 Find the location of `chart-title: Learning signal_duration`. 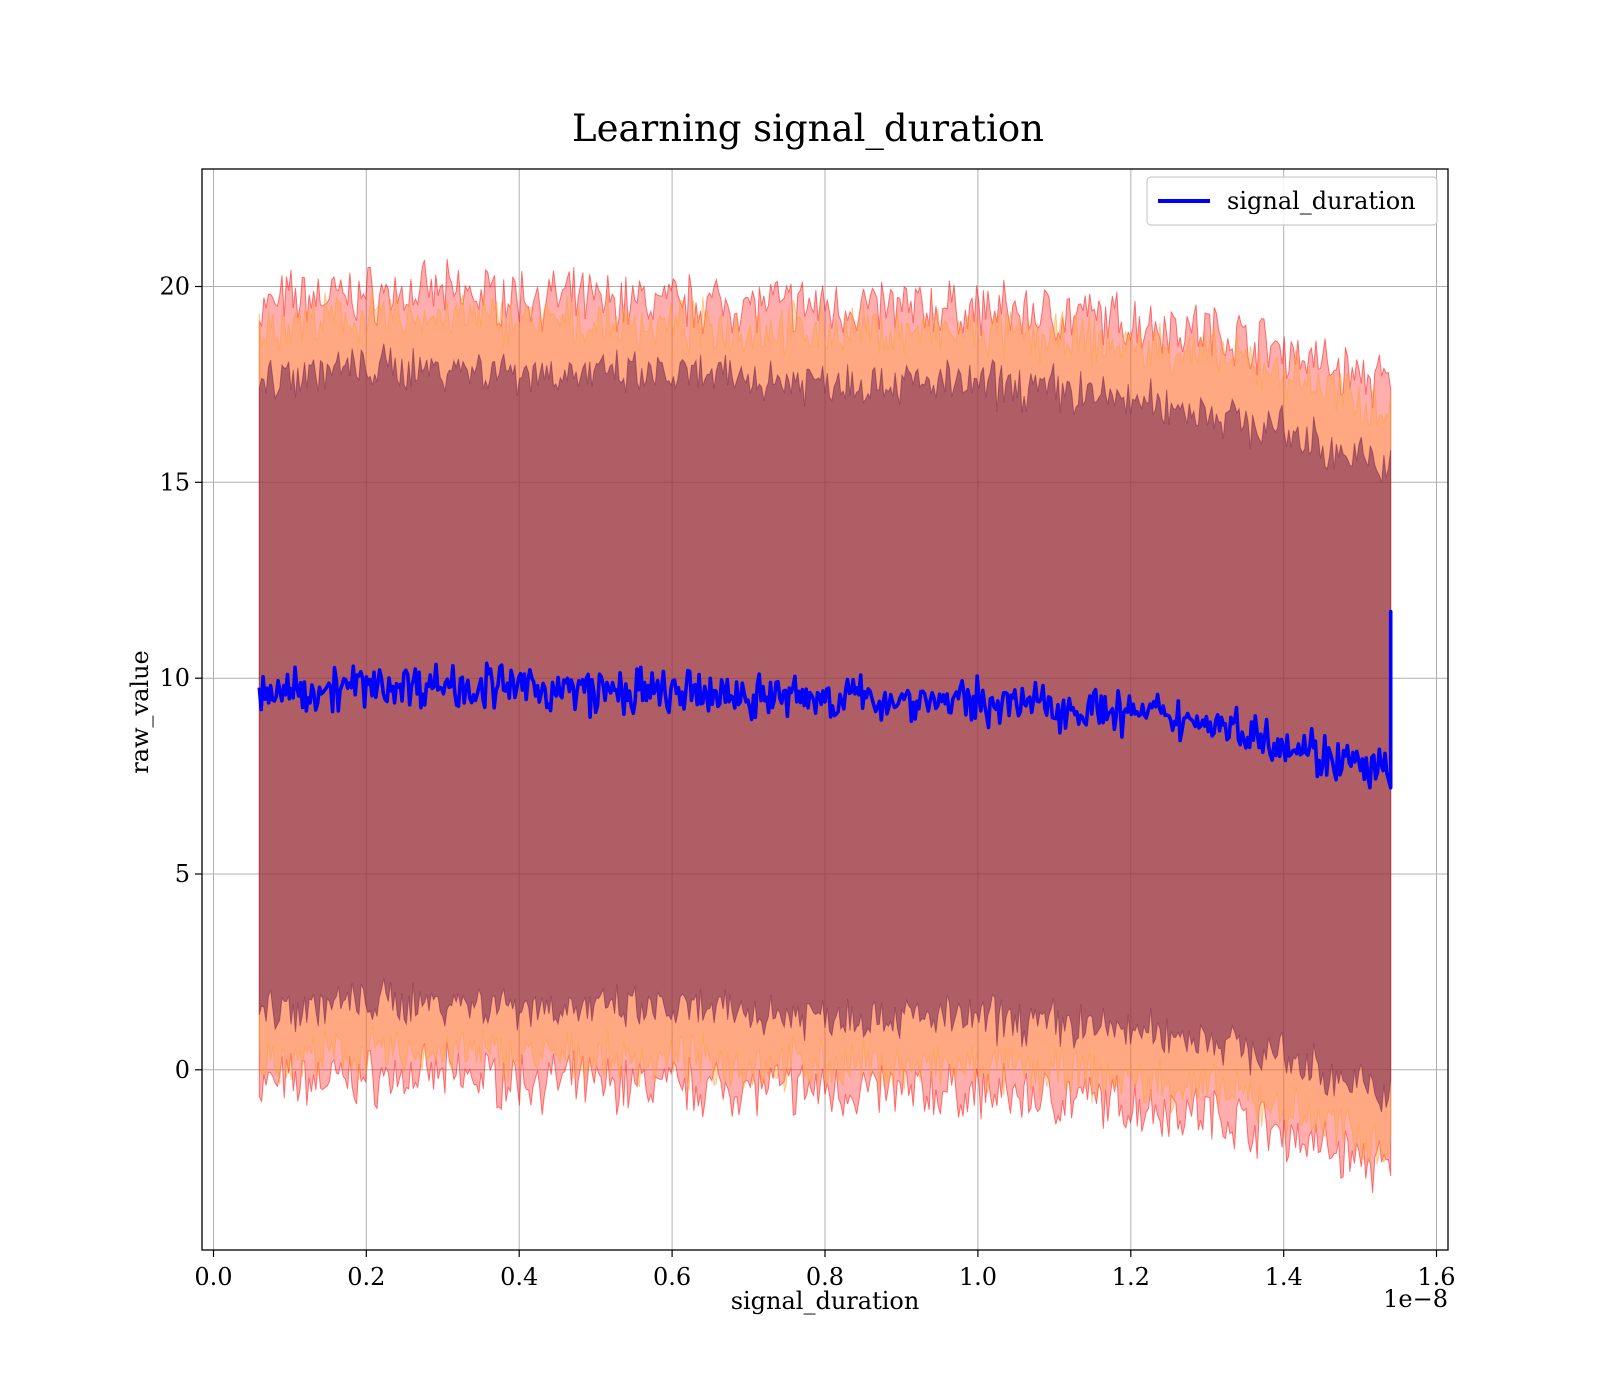

chart-title: Learning signal_duration is located at coordinates (808, 129).